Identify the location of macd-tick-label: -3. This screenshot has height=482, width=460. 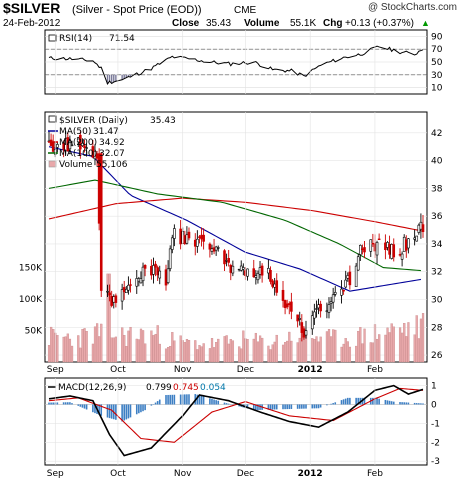
(435, 462).